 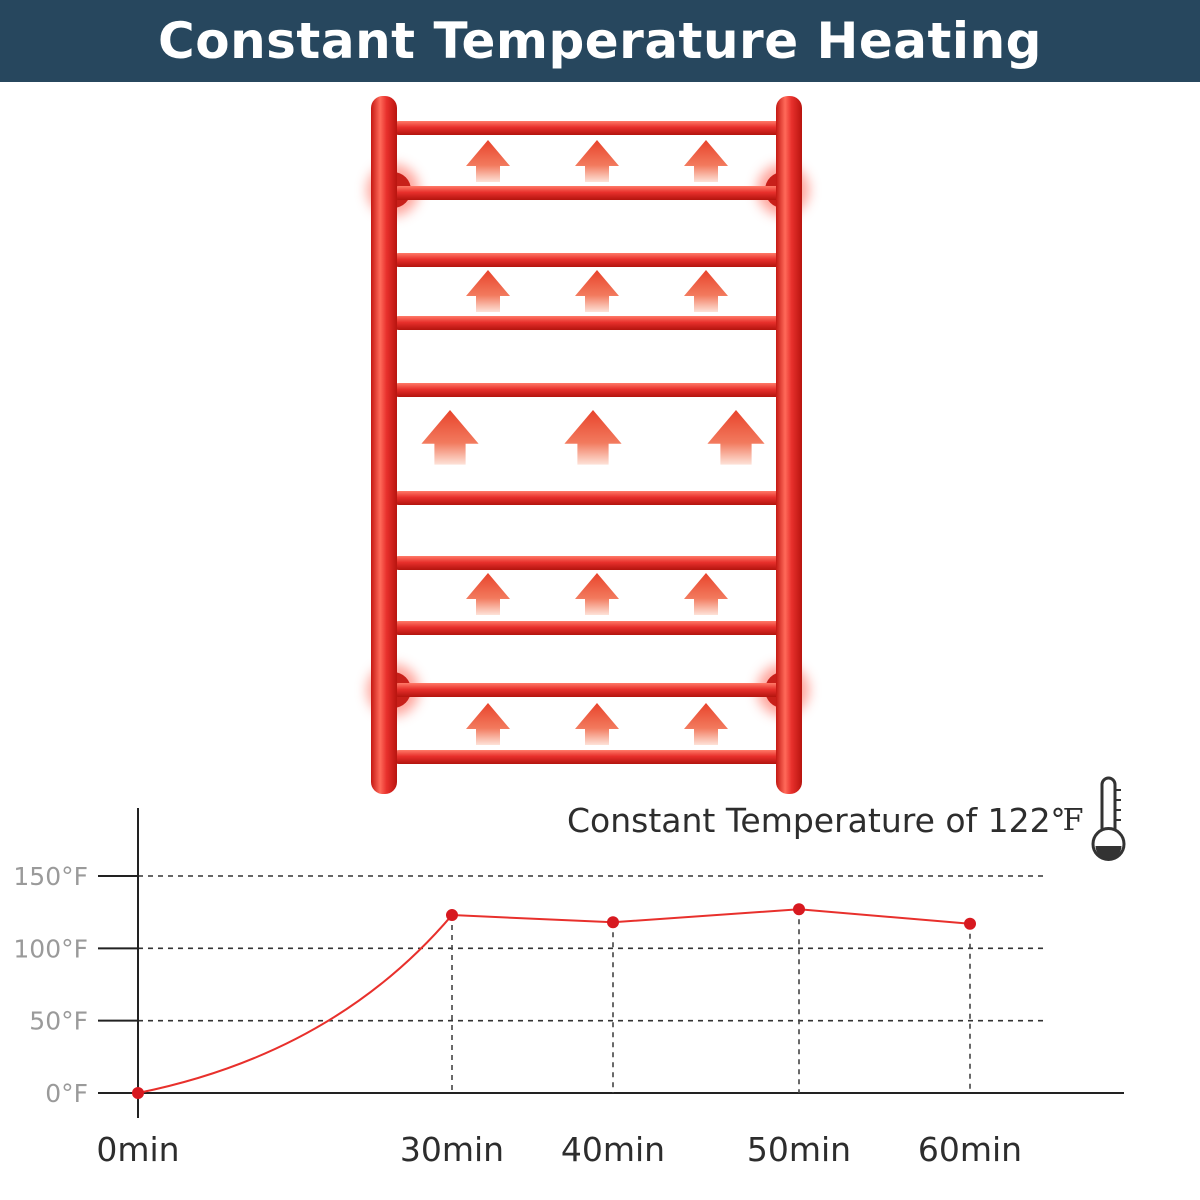 I want to click on heat-arrows, so click(x=593, y=442).